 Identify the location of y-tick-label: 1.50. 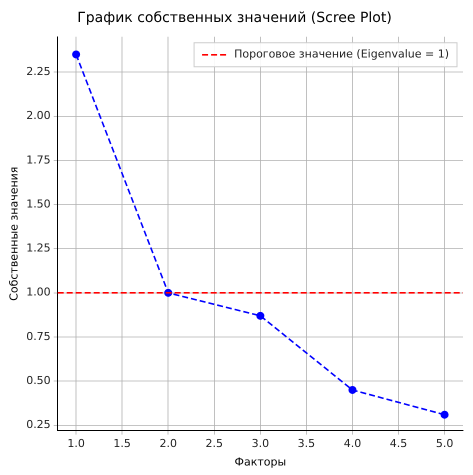
(38, 203).